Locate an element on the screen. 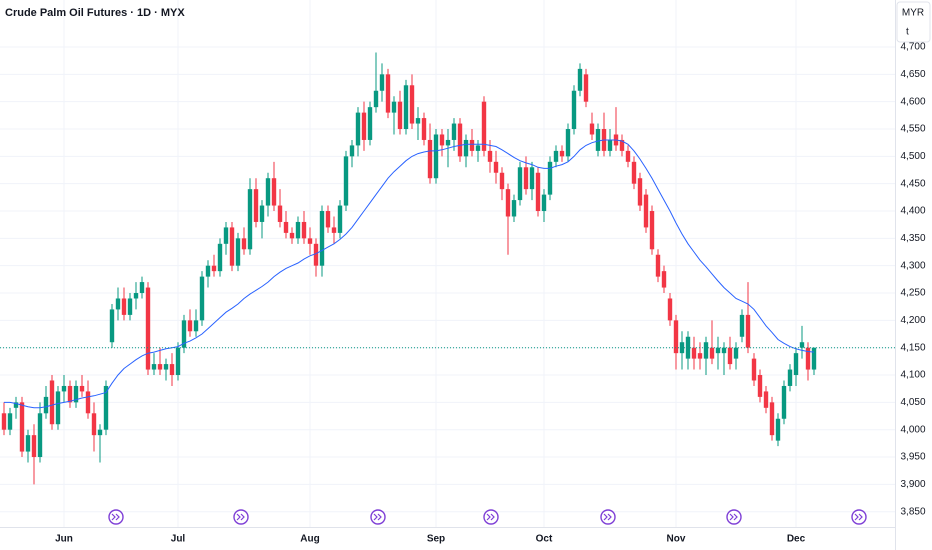 The image size is (932, 550). y-tick-label: 4,600 is located at coordinates (912, 101).